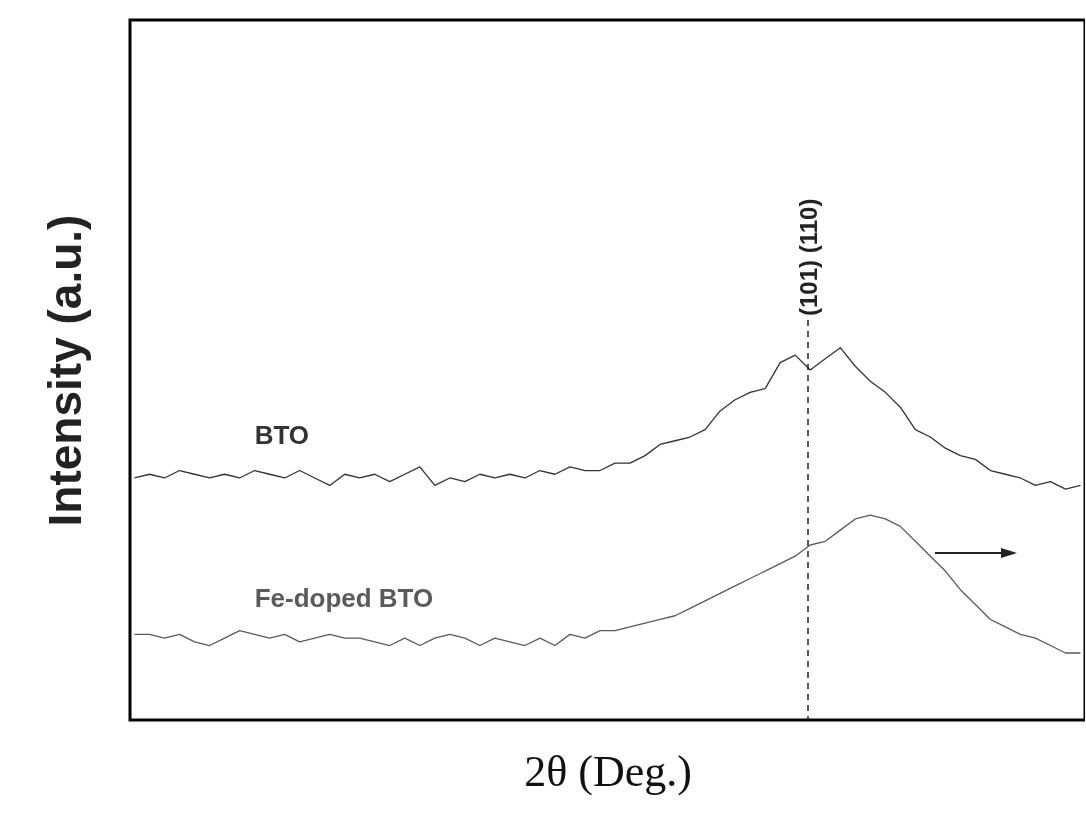 Image resolution: width=1086 pixels, height=831 pixels. I want to click on series-label: BTO, so click(282, 434).